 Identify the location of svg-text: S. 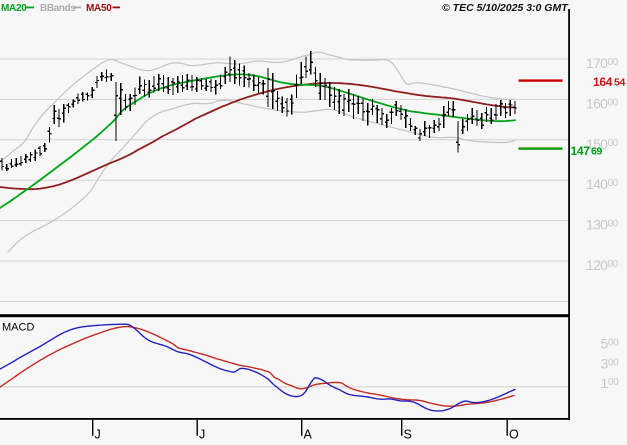
(408, 434).